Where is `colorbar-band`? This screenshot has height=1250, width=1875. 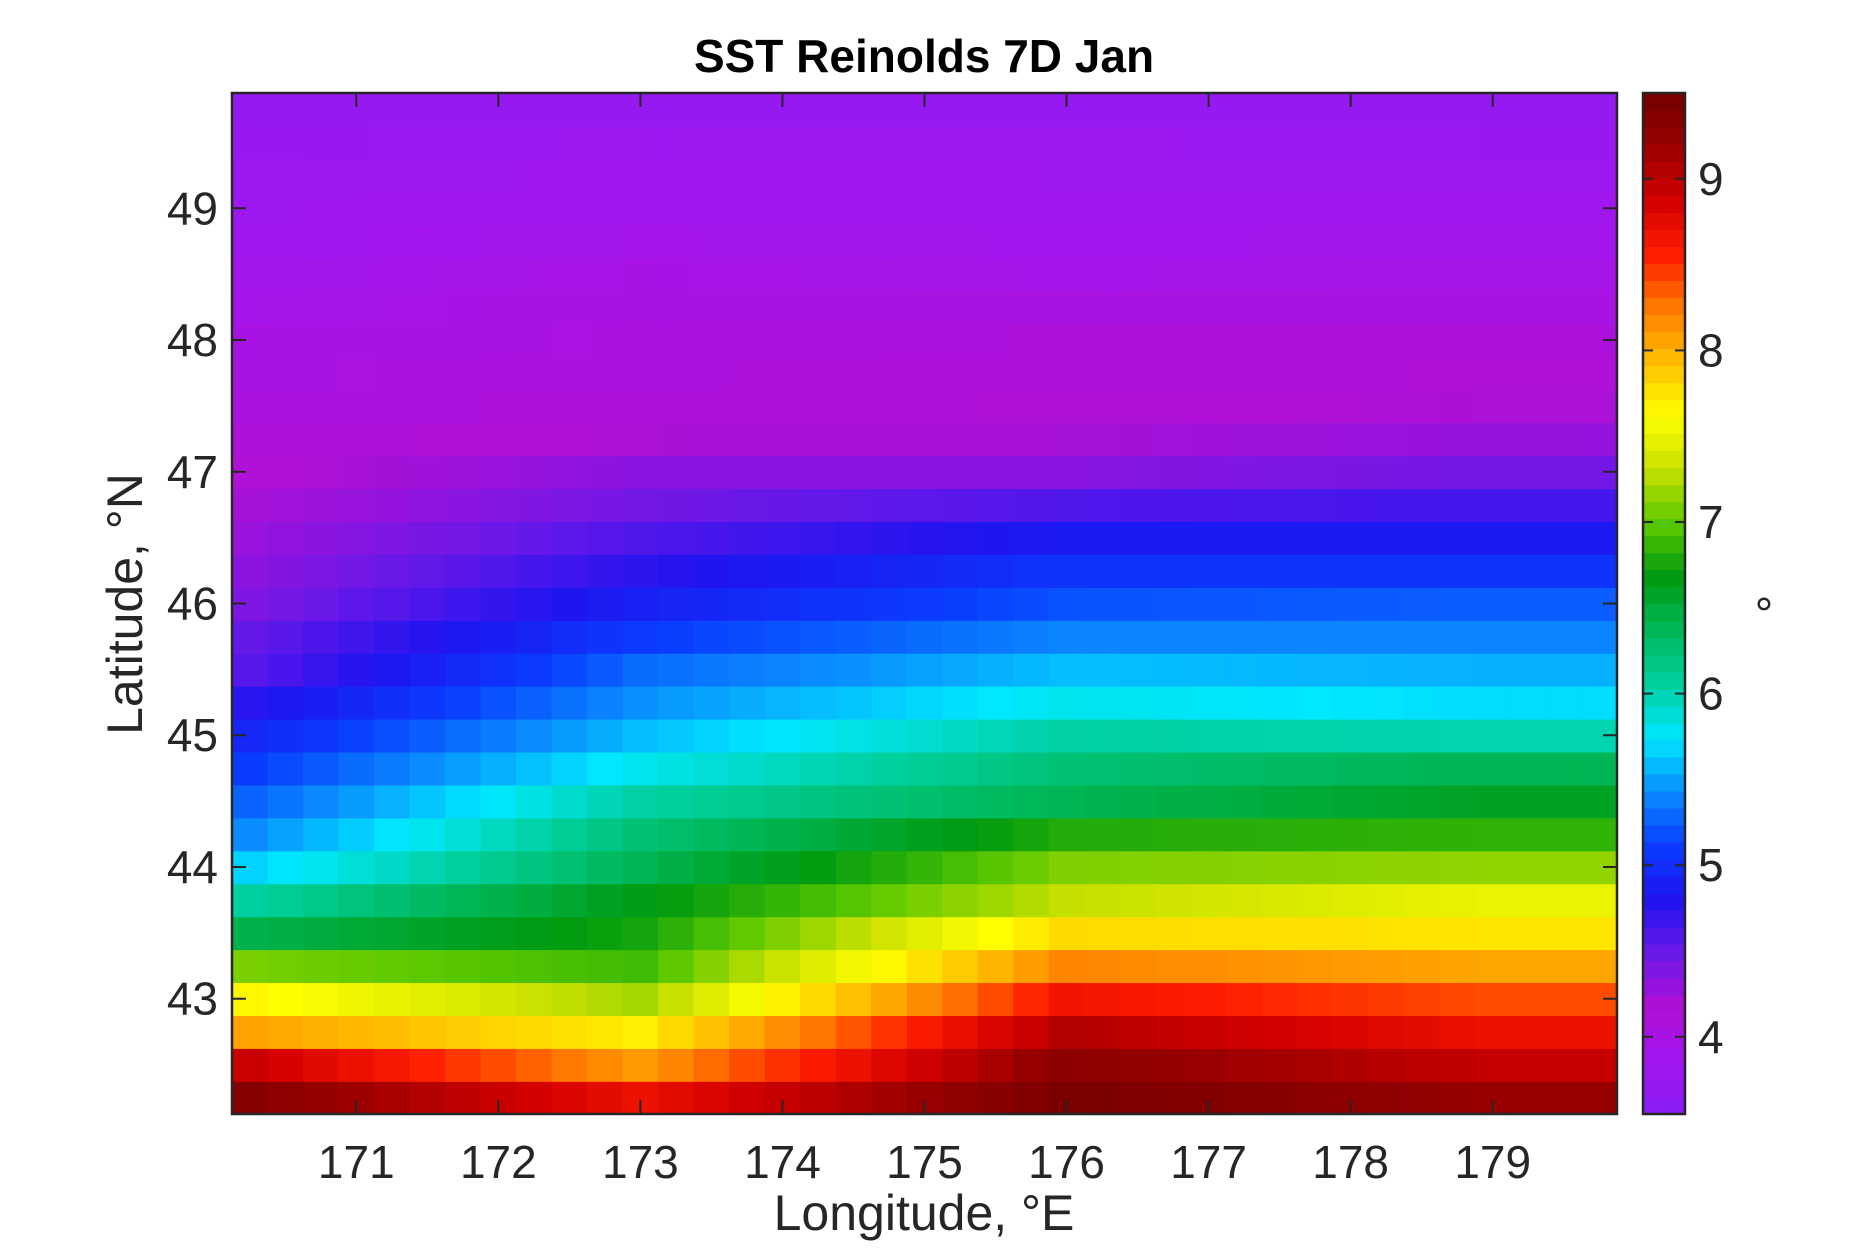
colorbar-band is located at coordinates (1664, 1054).